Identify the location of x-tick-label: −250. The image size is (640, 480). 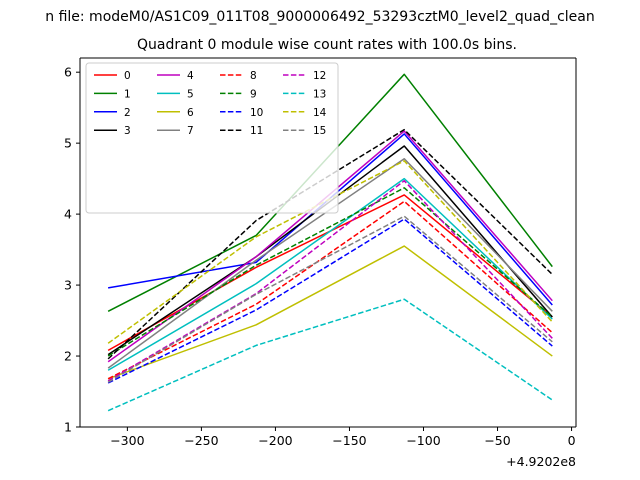
(201, 440).